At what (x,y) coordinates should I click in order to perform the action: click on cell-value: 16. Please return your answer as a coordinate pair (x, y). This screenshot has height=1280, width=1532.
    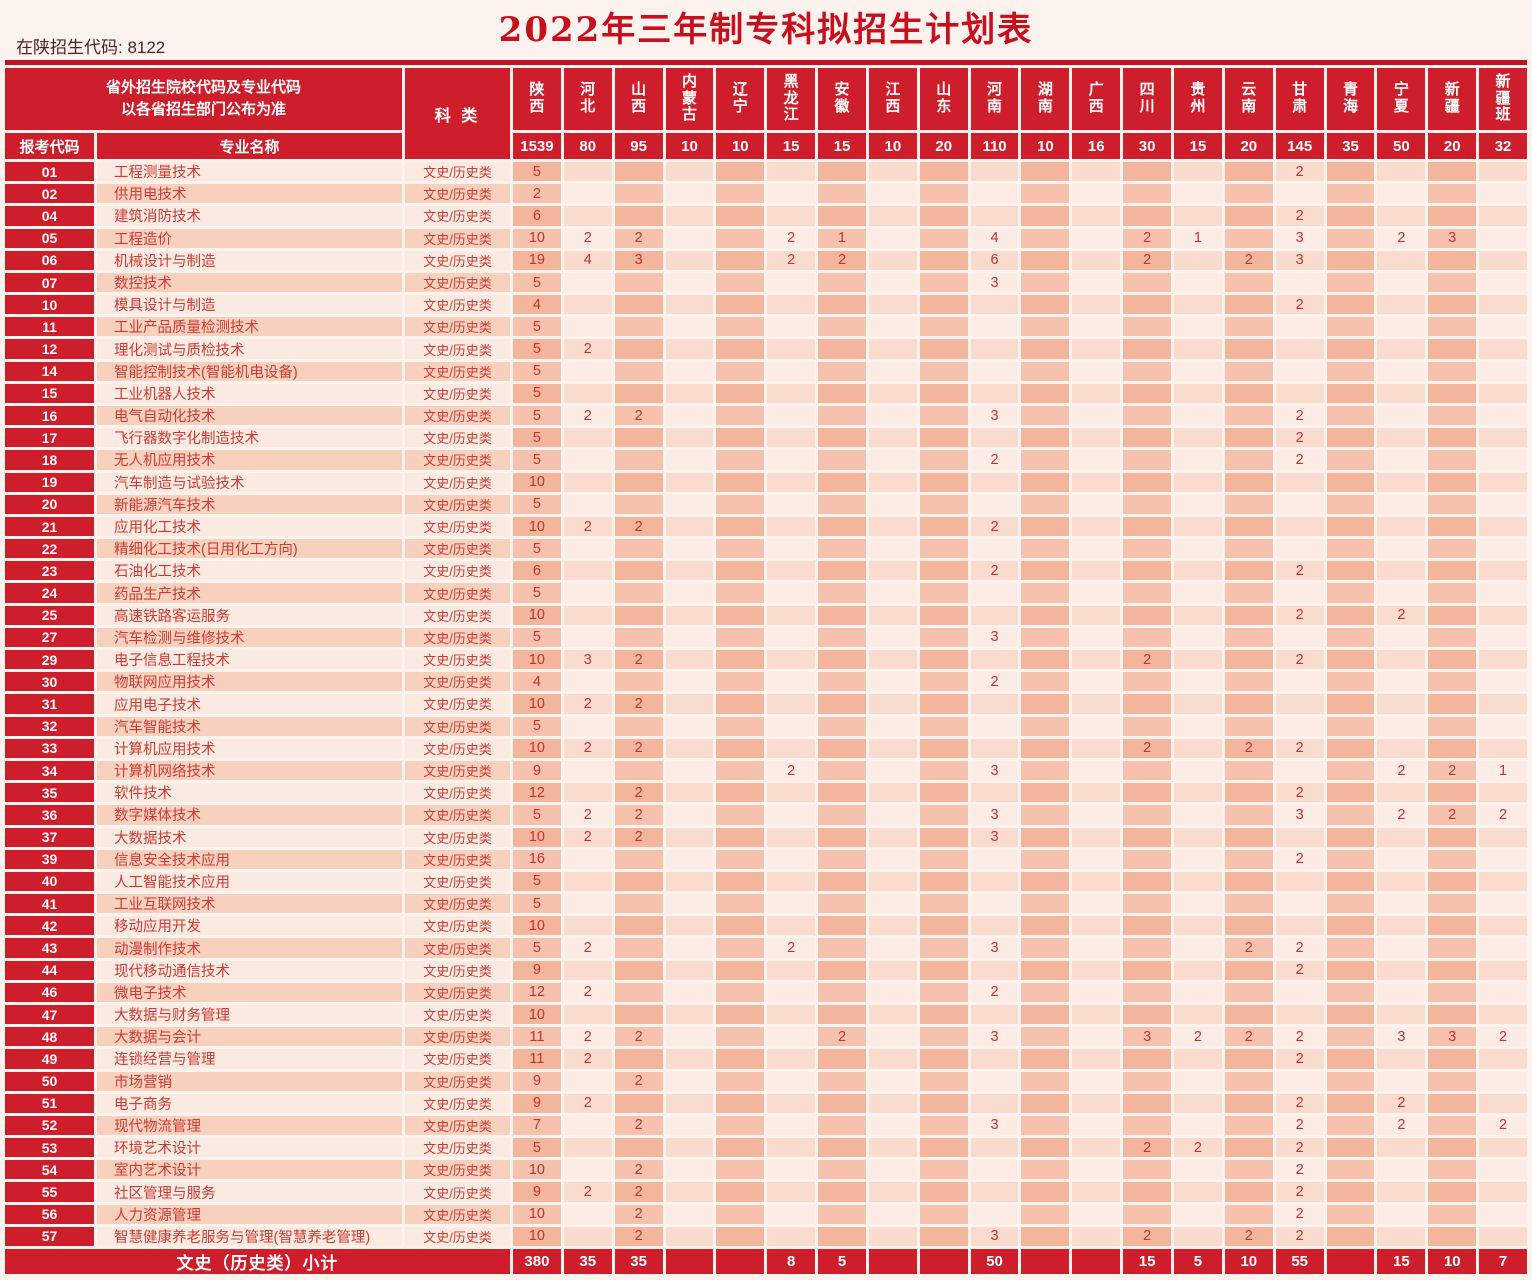
    Looking at the image, I should click on (537, 859).